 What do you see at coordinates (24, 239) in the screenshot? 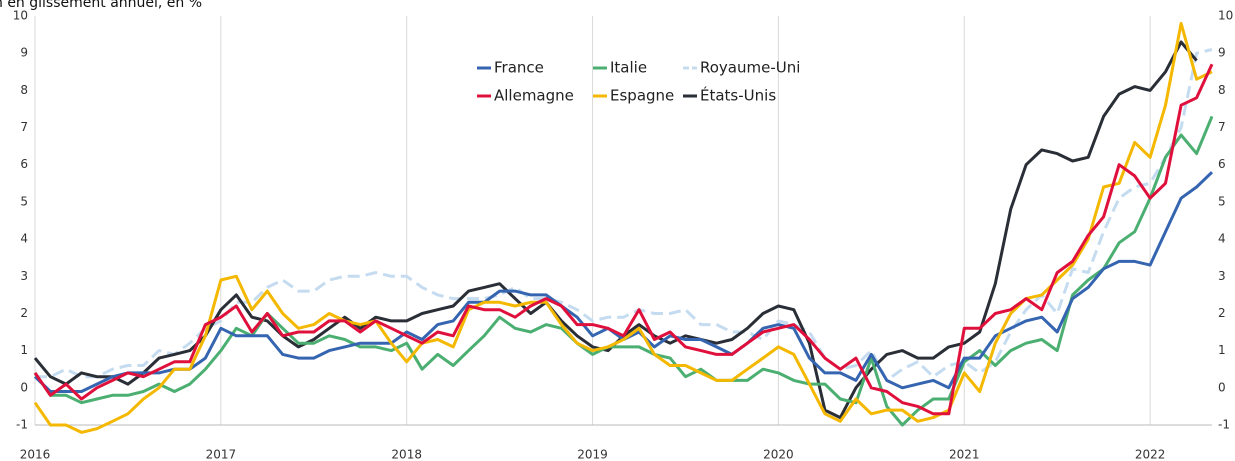
I see `y-tick-label: 4` at bounding box center [24, 239].